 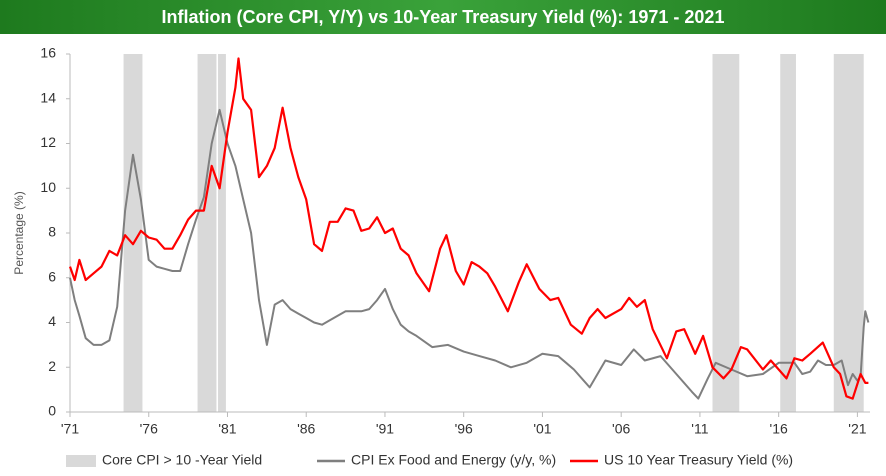 I want to click on x-tick-label: '76, so click(x=149, y=429).